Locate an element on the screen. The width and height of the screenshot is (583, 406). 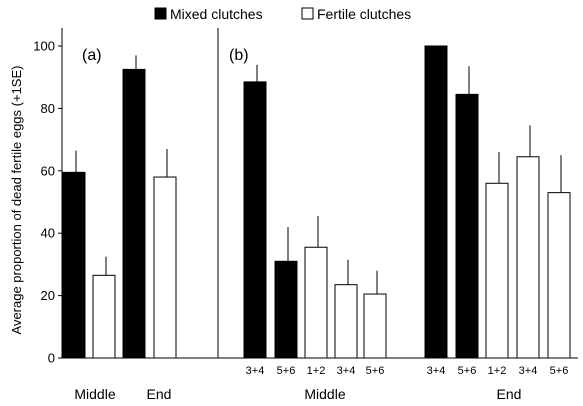
panel-label: (a) is located at coordinates (92, 55).